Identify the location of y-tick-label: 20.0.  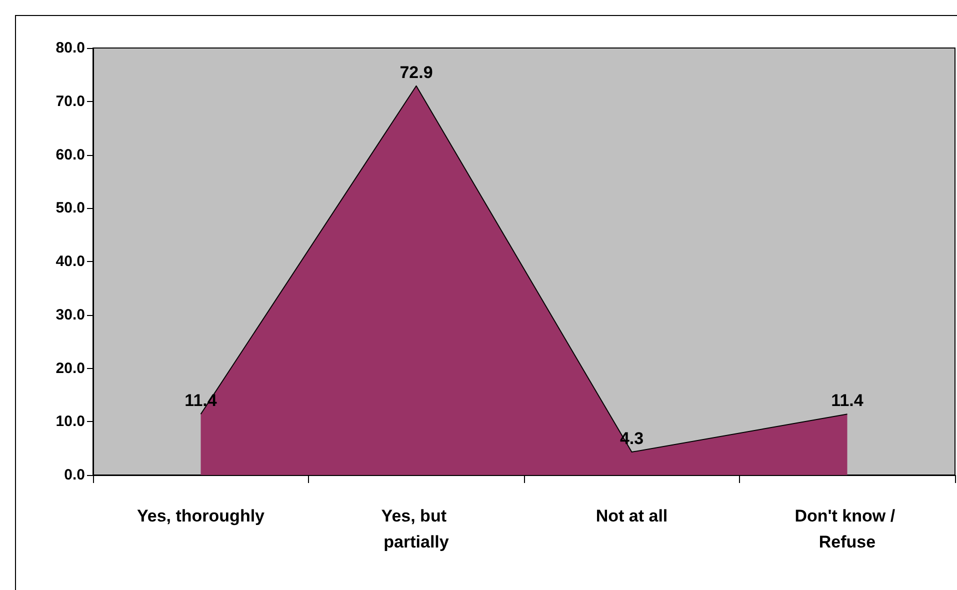
(70, 368).